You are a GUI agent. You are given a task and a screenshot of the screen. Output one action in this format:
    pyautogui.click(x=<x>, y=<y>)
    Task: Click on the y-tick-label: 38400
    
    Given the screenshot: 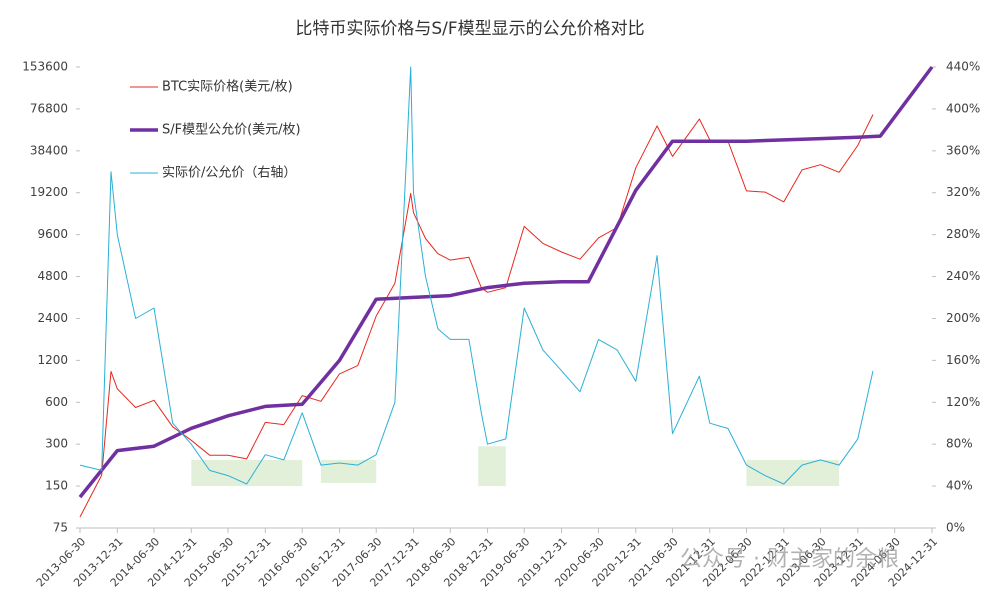 What is the action you would take?
    pyautogui.click(x=49, y=150)
    